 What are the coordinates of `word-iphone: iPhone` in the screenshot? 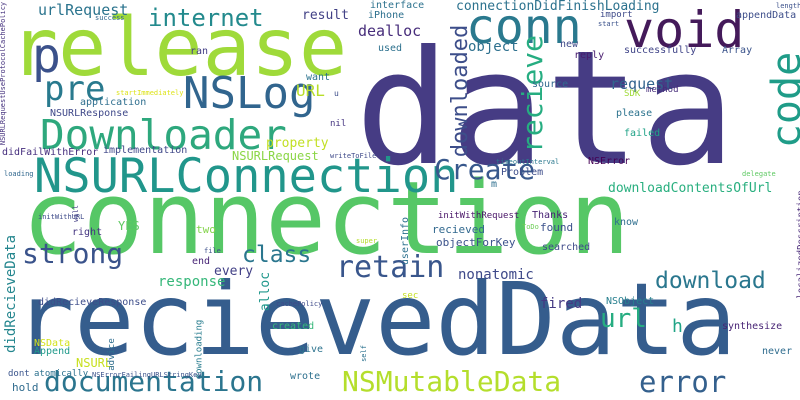 It's located at (386, 15).